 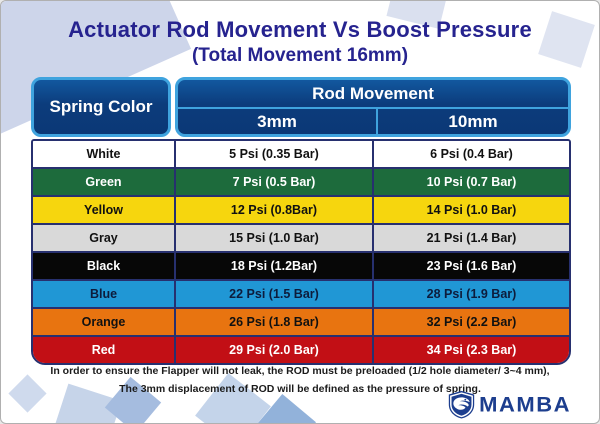 What do you see at coordinates (275, 210) in the screenshot?
I see `psi-3mm-cell: 12 Psi (0.8Bar)` at bounding box center [275, 210].